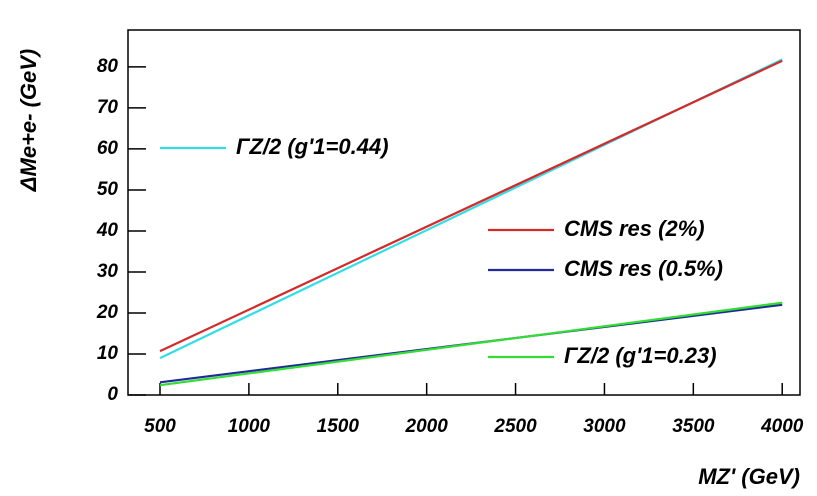 Image resolution: width=817 pixels, height=496 pixels. Describe the element at coordinates (634, 228) in the screenshot. I see `legend-label: CMS res (2%)` at that location.